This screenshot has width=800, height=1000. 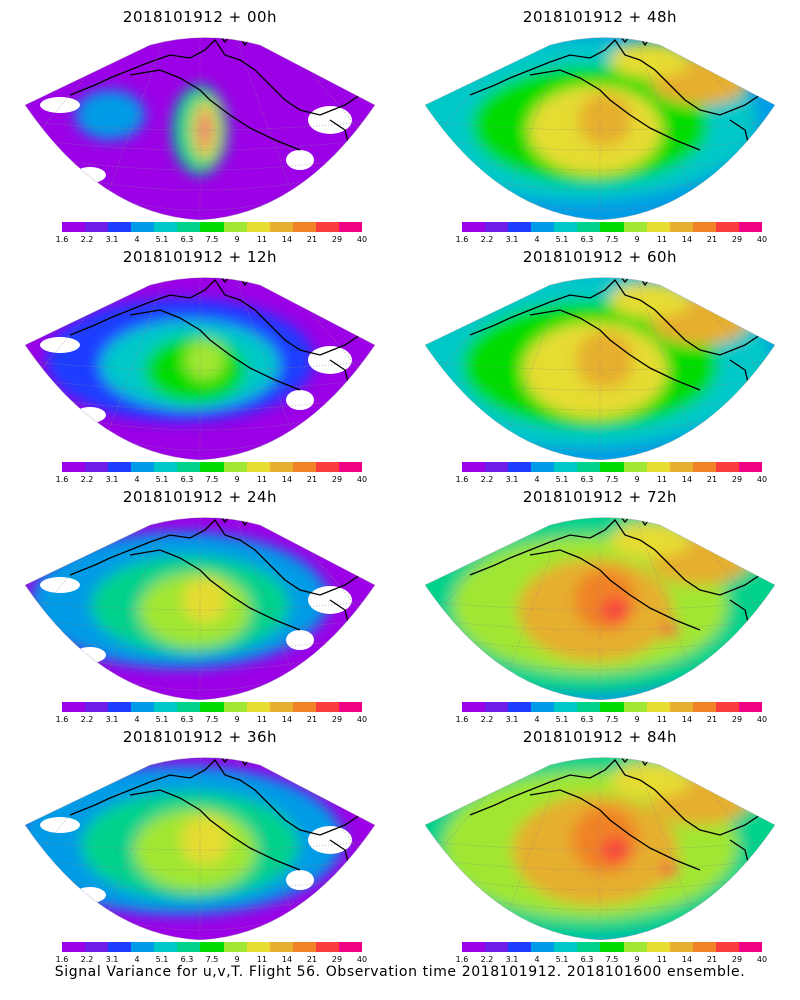 What do you see at coordinates (600, 497) in the screenshot?
I see `panel-title: 2018101912 + 72h` at bounding box center [600, 497].